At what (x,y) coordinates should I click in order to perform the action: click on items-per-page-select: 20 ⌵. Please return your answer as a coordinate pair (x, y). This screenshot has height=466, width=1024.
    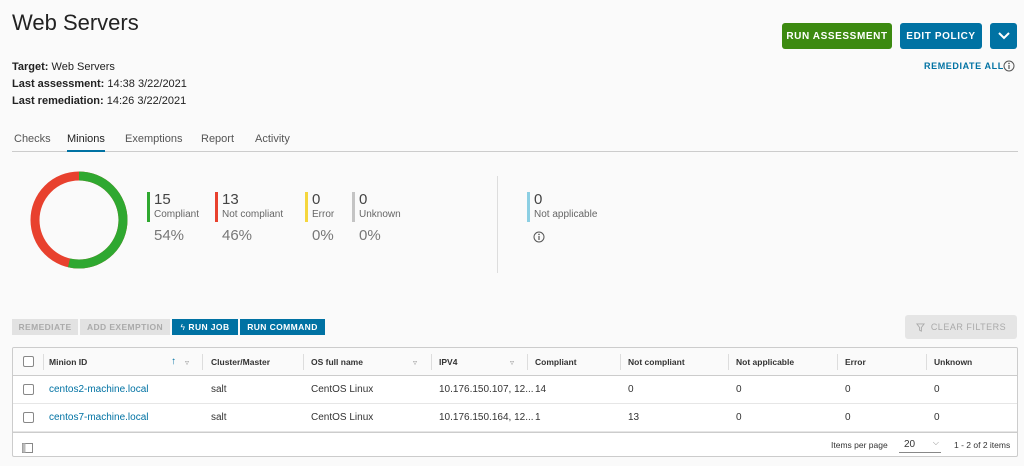
    Looking at the image, I should click on (920, 444).